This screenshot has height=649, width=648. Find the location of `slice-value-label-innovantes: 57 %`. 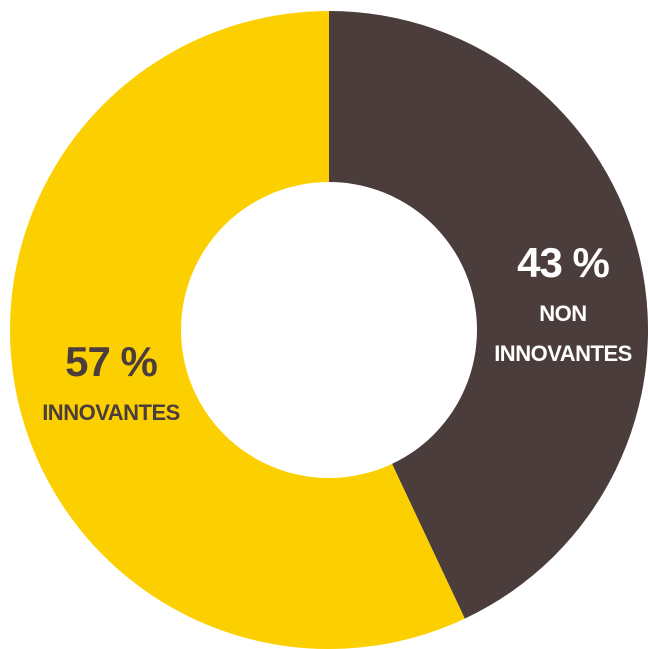

slice-value-label-innovantes: 57 % is located at coordinates (111, 361).